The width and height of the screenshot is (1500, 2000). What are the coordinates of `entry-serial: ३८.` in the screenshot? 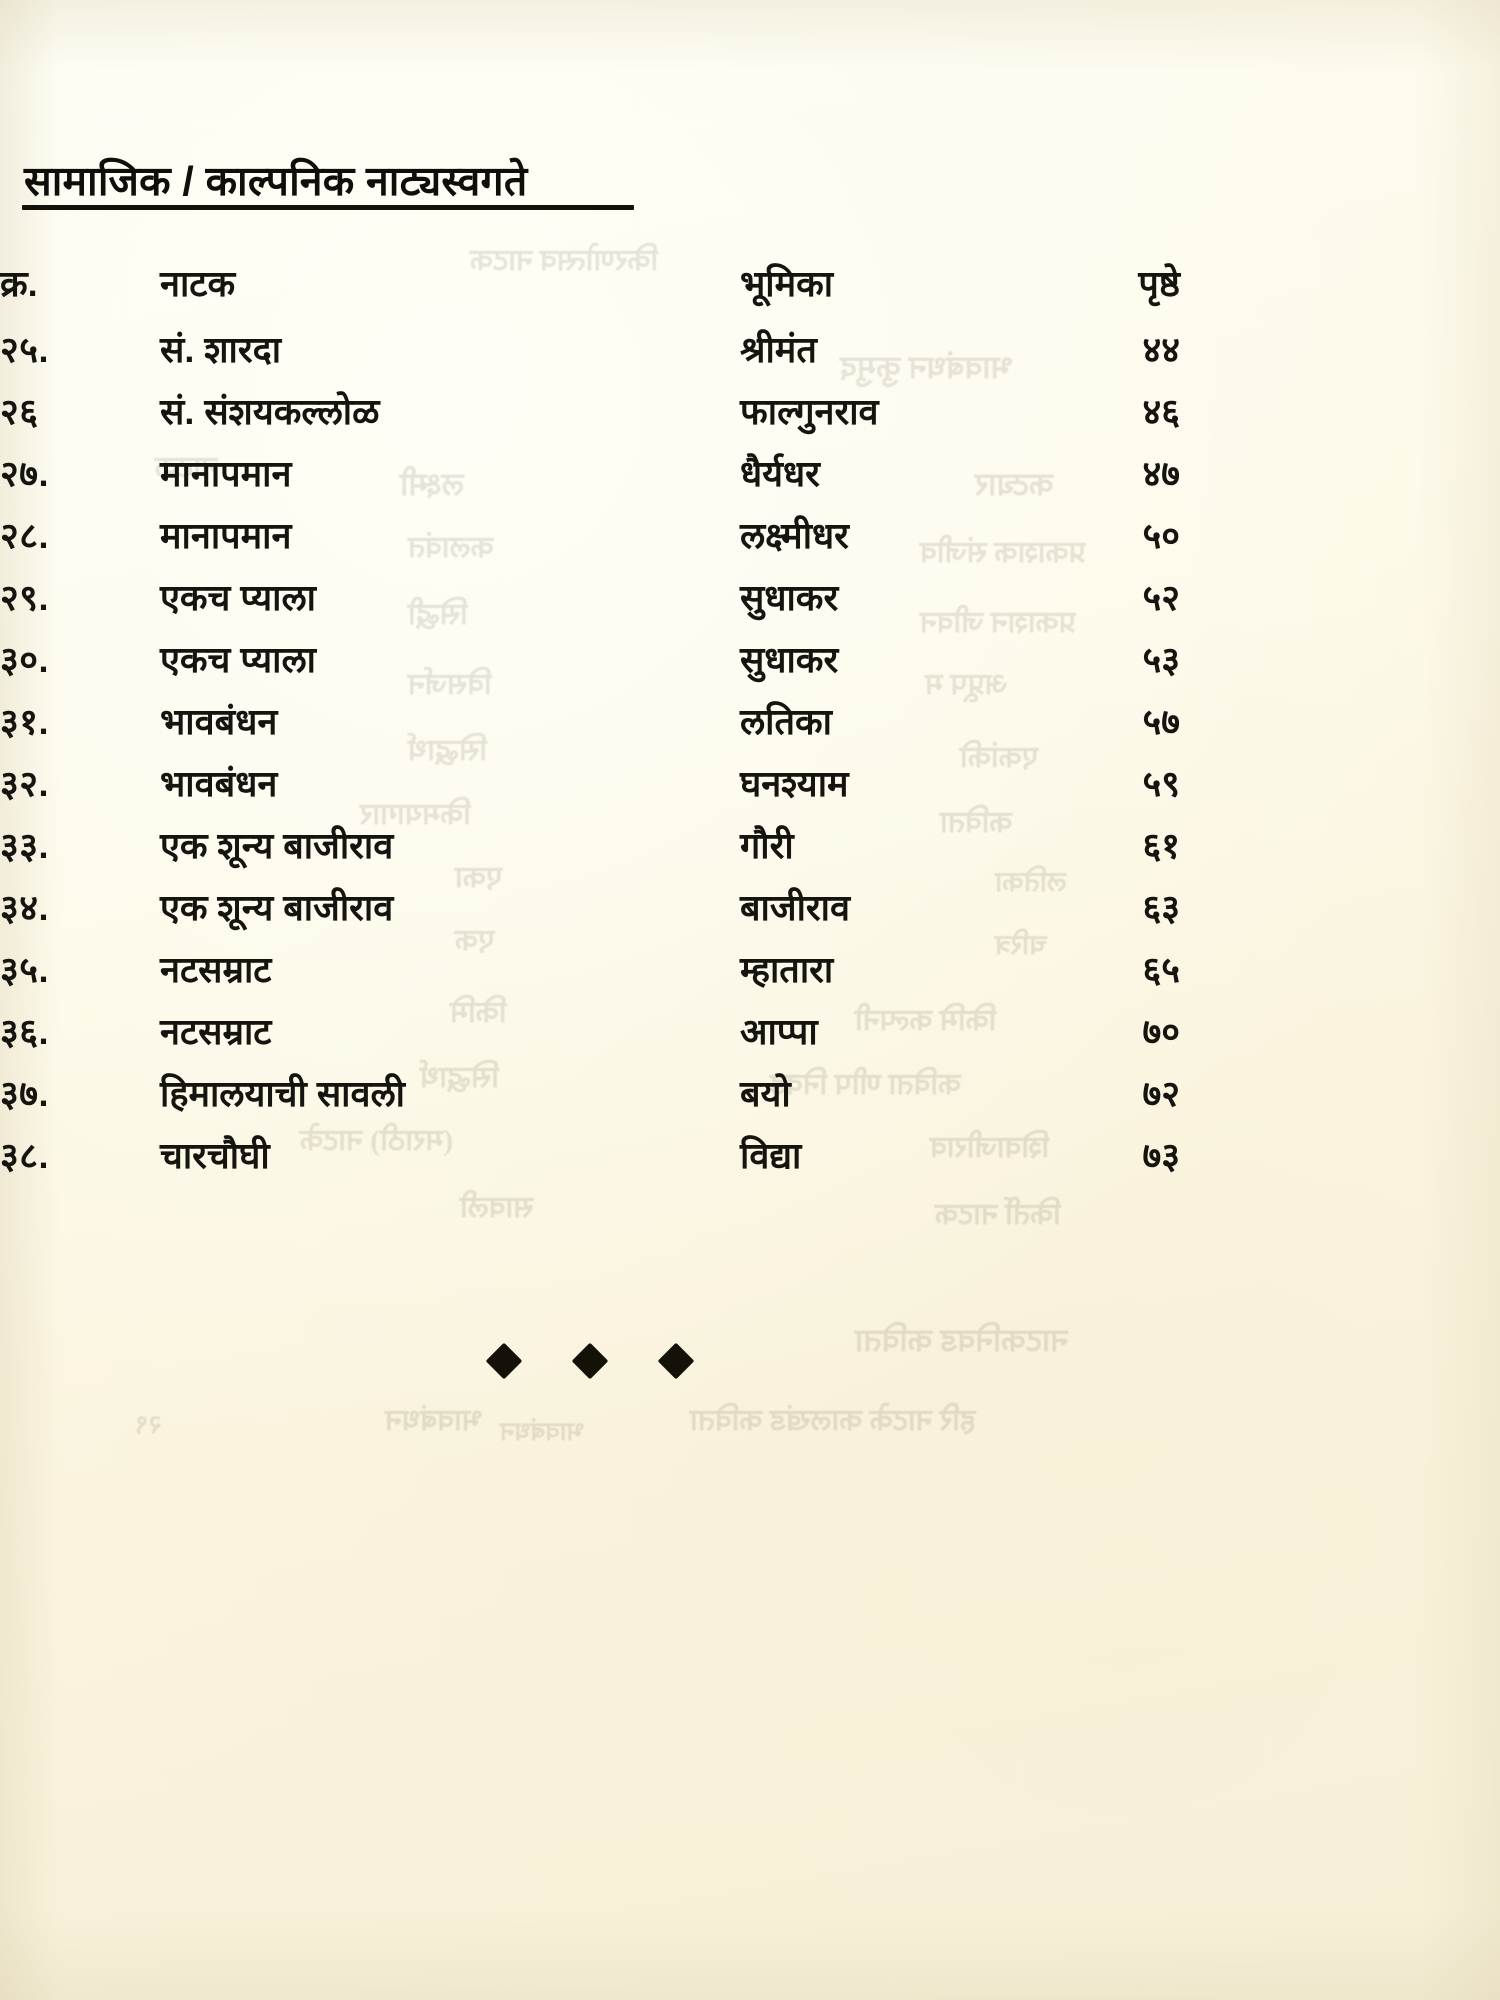 It's located at (24, 1155).